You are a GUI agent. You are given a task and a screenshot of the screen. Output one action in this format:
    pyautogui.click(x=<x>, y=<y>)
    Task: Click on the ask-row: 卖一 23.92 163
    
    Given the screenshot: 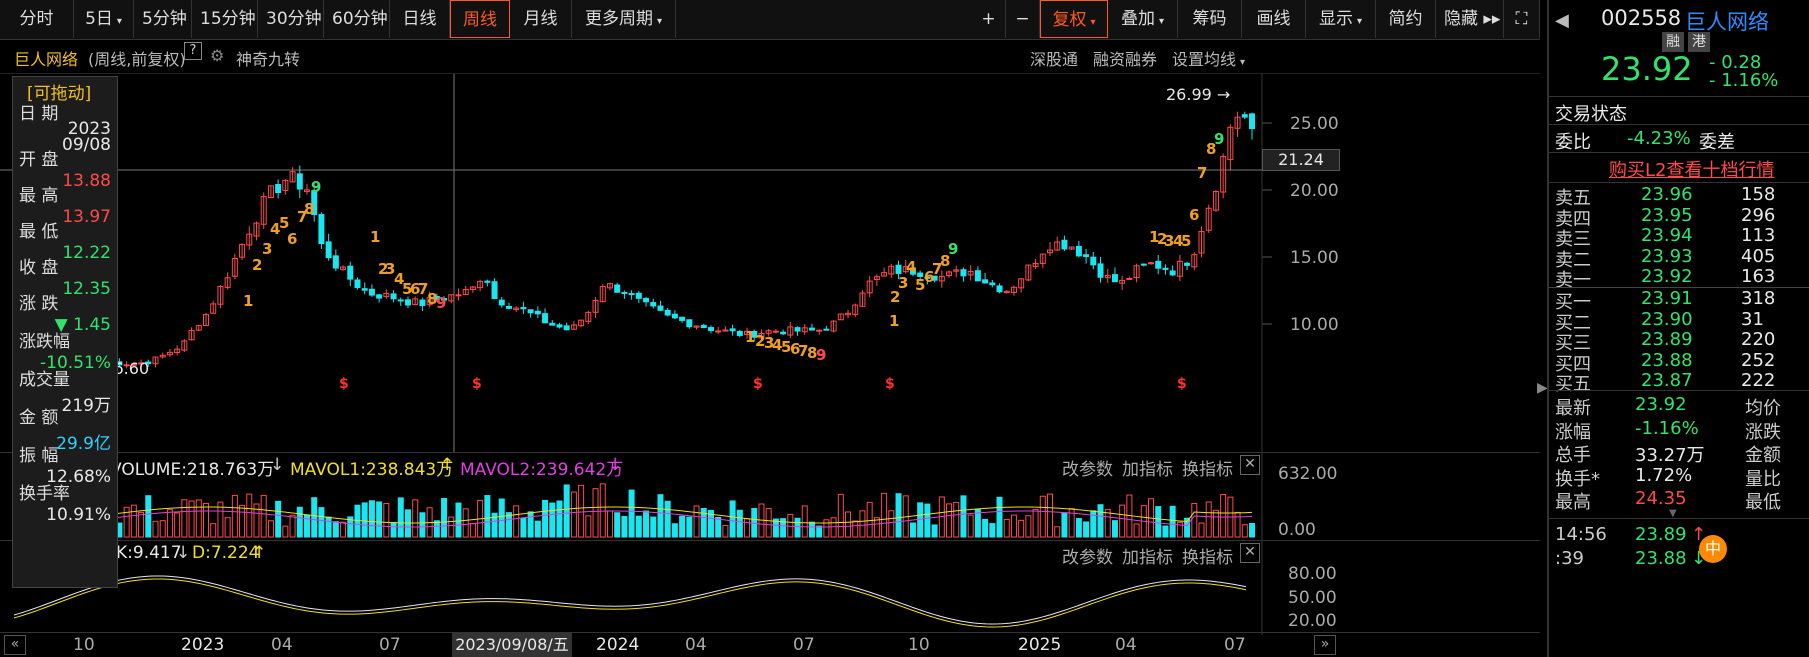 What is the action you would take?
    pyautogui.click(x=1680, y=278)
    